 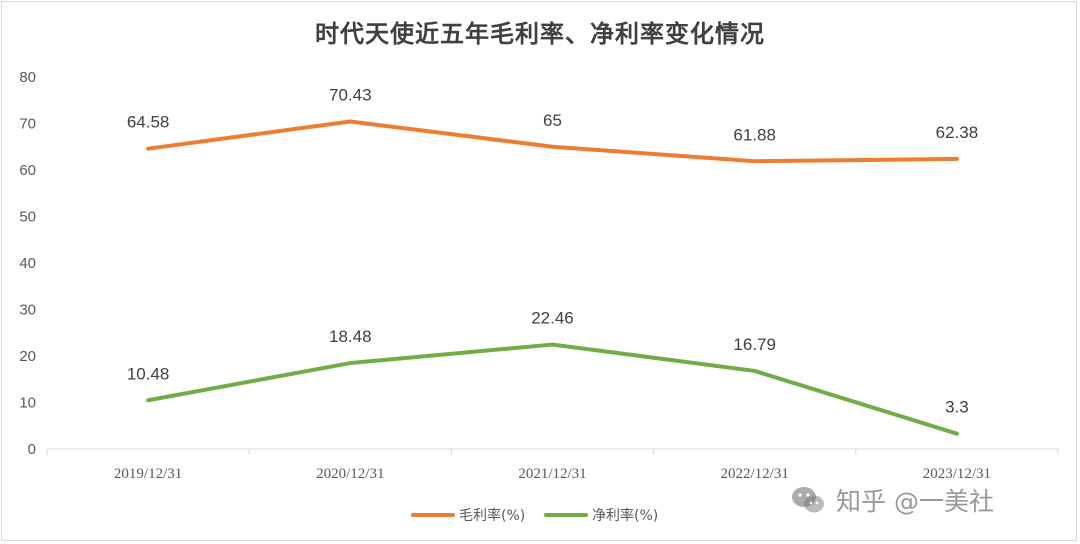 I want to click on legend-label: 毛利率(%), so click(x=492, y=515).